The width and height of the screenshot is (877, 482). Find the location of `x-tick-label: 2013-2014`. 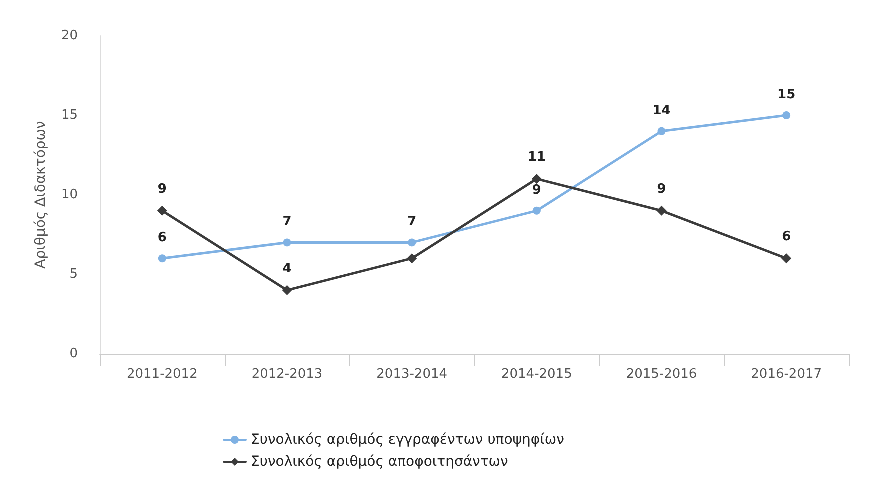

x-tick-label: 2013-2014 is located at coordinates (412, 374).